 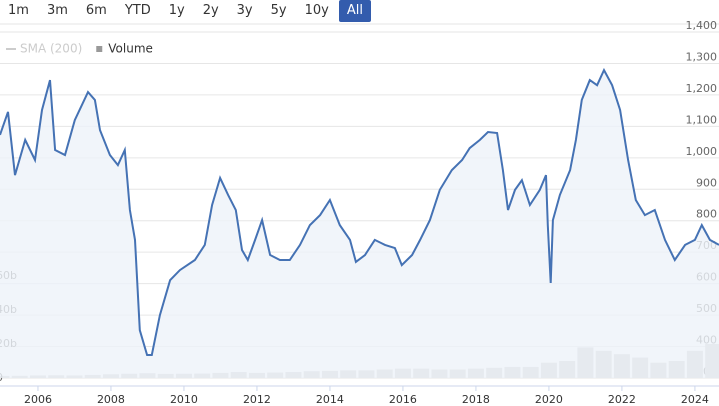 What do you see at coordinates (111, 399) in the screenshot?
I see `x-tick-label: 2008` at bounding box center [111, 399].